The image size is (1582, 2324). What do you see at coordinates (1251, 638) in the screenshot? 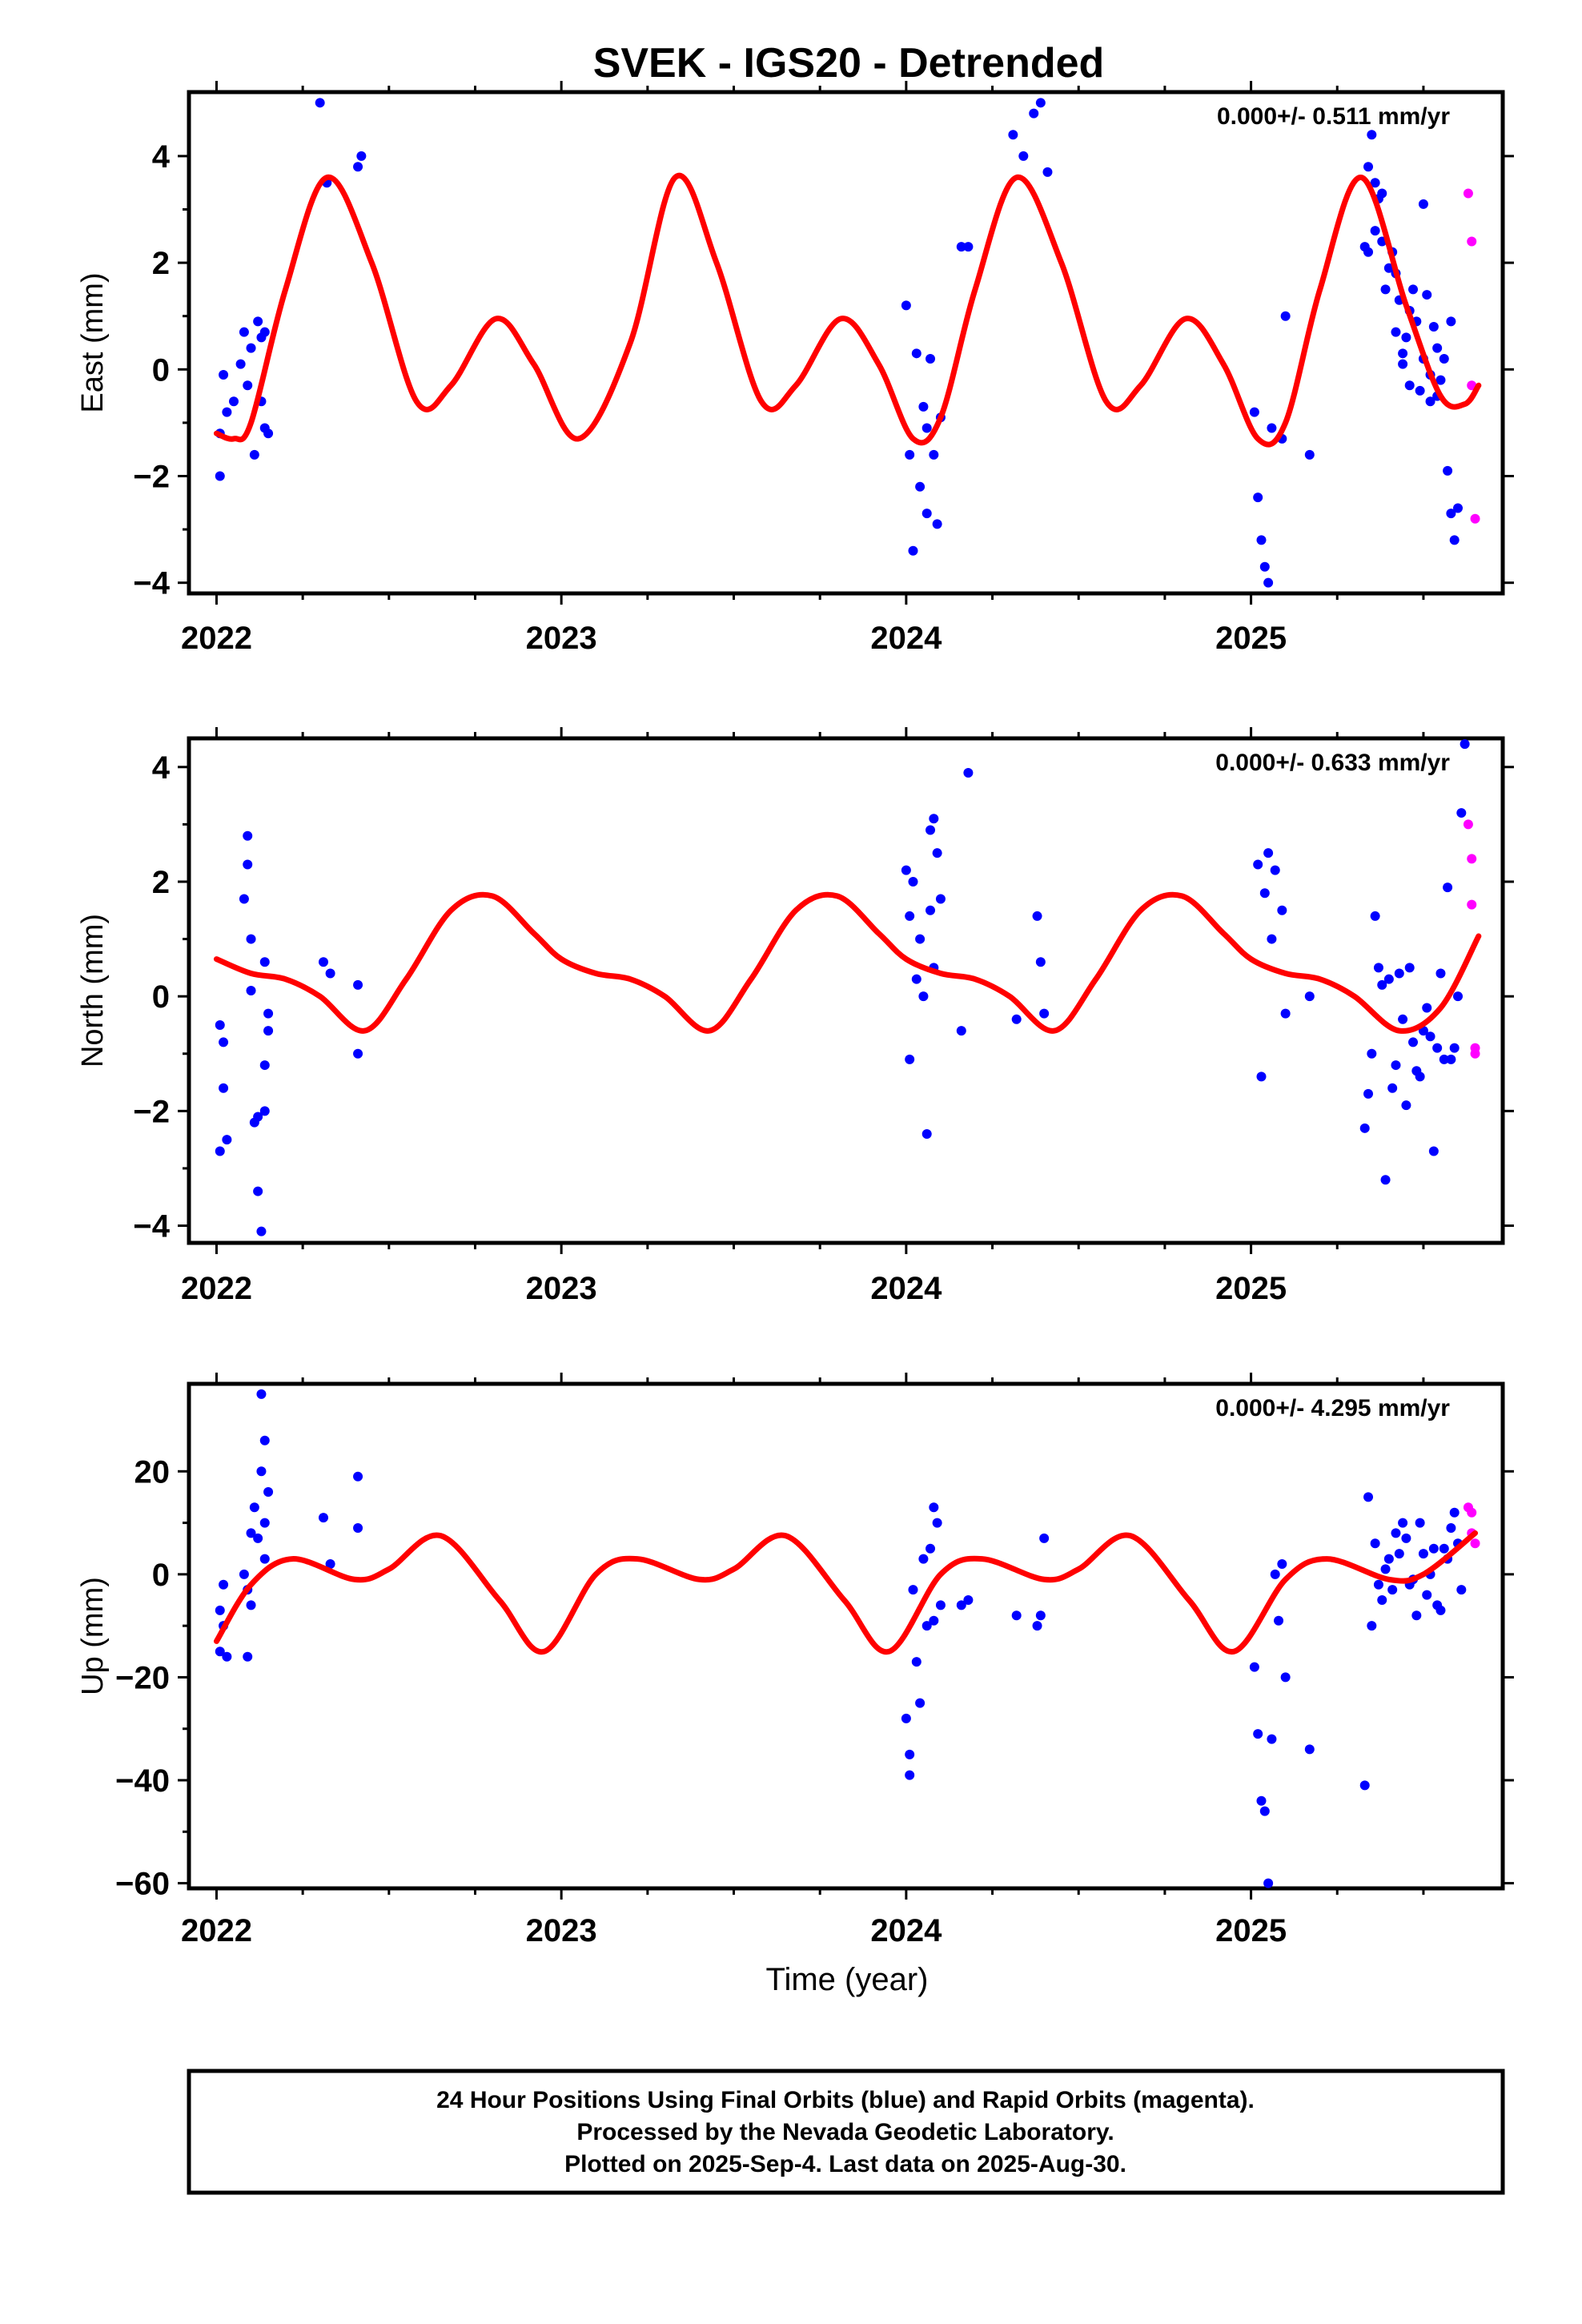
I see `x-tick-label: 2025` at bounding box center [1251, 638].